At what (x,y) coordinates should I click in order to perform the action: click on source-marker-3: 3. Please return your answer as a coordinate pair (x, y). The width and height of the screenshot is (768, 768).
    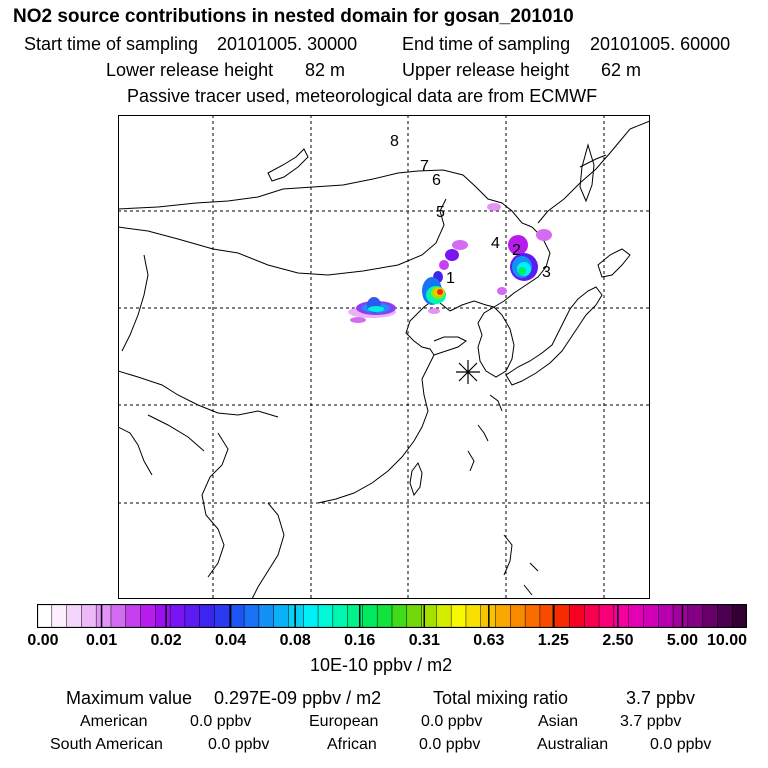
    Looking at the image, I should click on (546, 272).